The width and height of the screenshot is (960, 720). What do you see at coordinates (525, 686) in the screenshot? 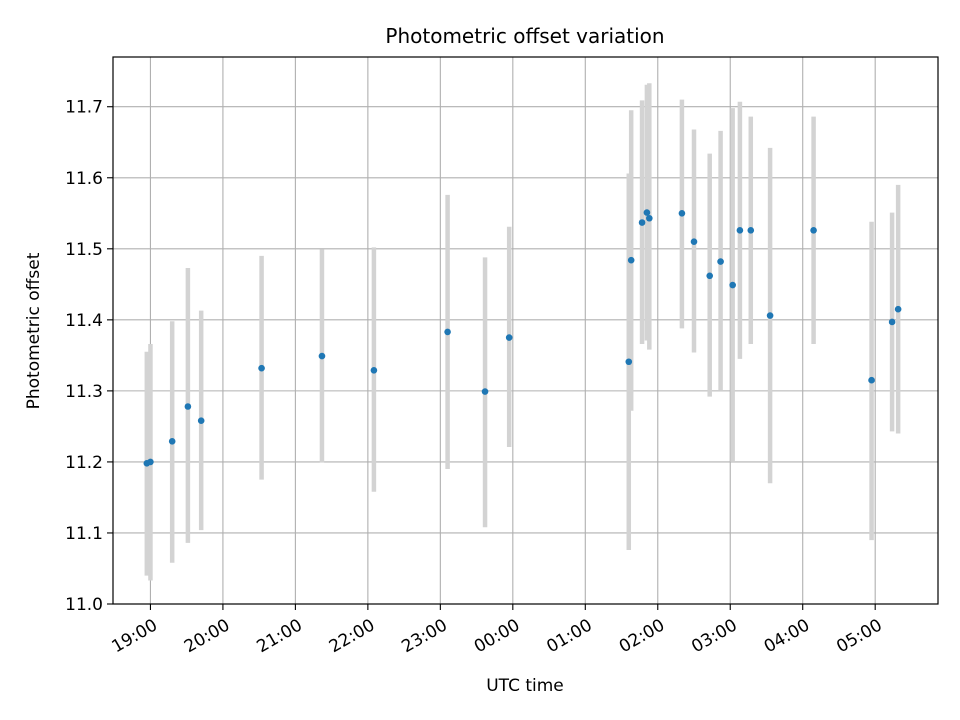
I see `x-axis-label: UTC time` at bounding box center [525, 686].